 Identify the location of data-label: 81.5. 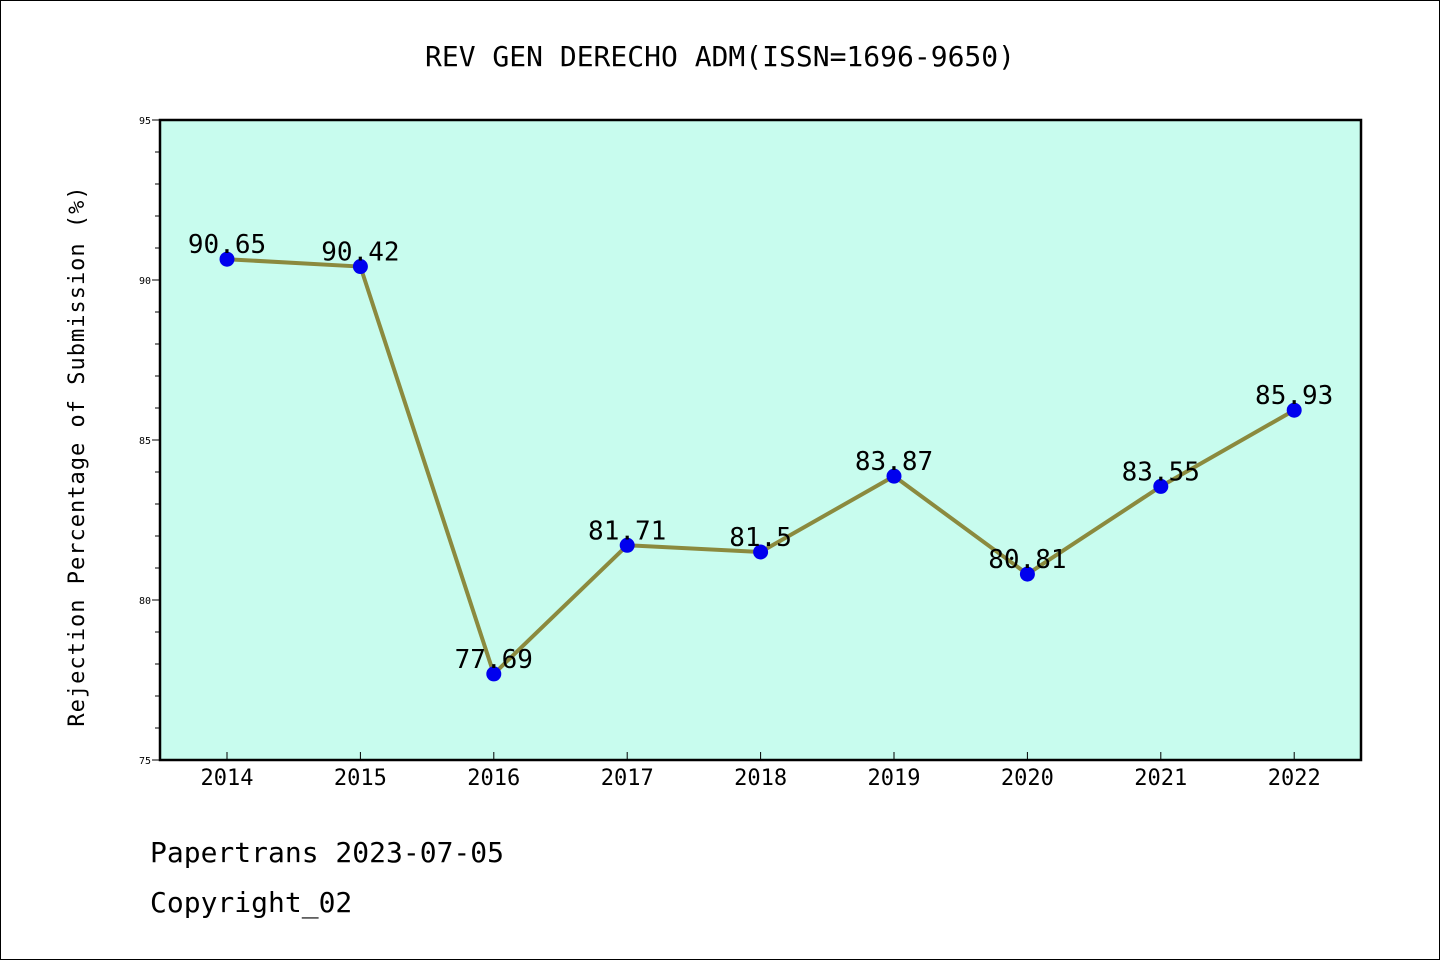
(760, 538).